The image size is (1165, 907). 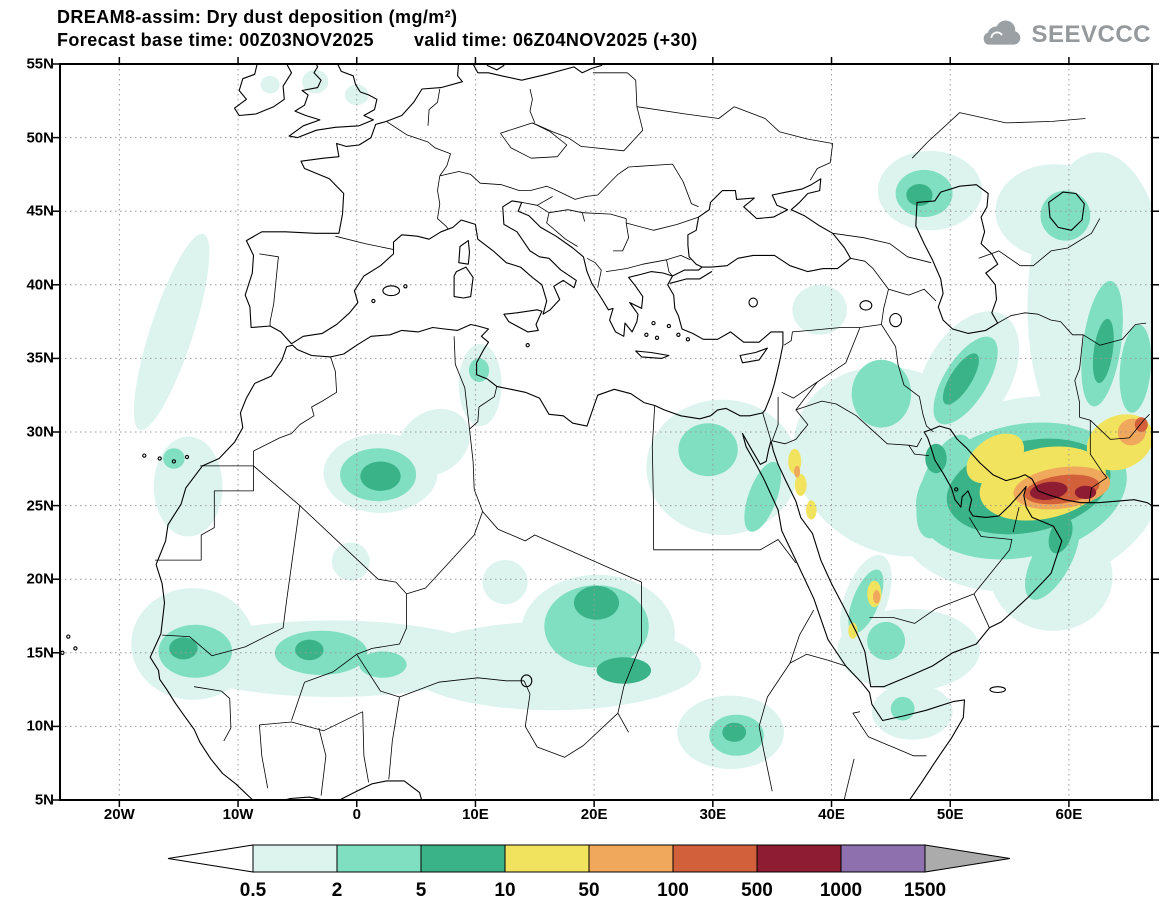 I want to click on colorbar-tick-label: 10, so click(x=504, y=890).